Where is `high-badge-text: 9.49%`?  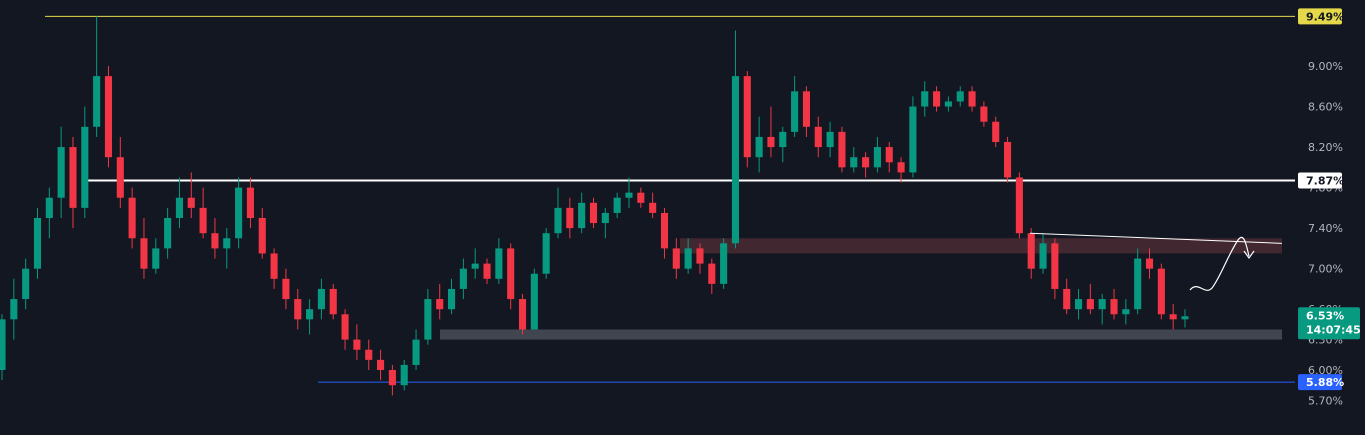 high-badge-text: 9.49% is located at coordinates (1325, 16).